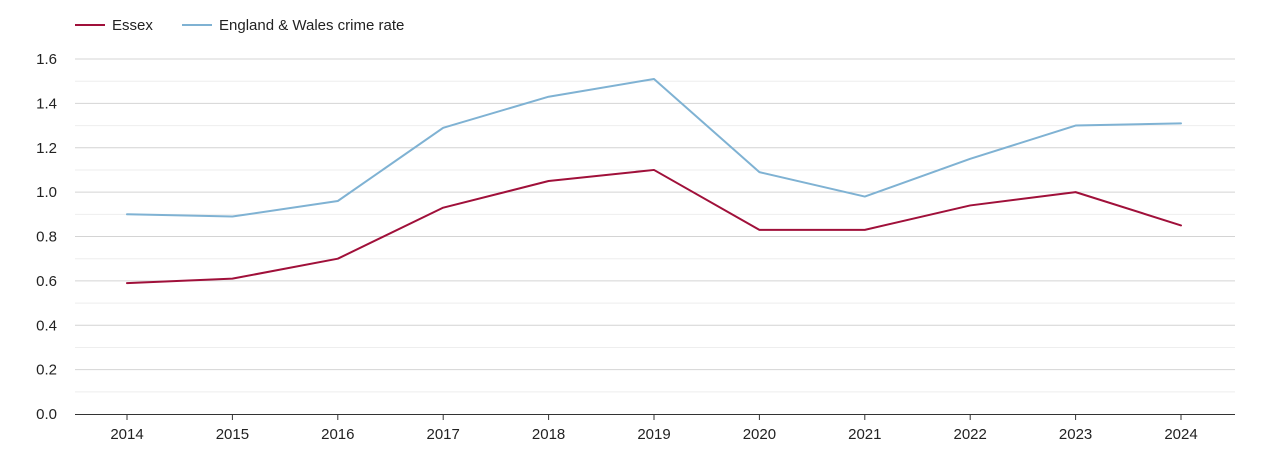 This screenshot has width=1270, height=450. Describe the element at coordinates (46, 59) in the screenshot. I see `y-tick-label: 1.6` at that location.